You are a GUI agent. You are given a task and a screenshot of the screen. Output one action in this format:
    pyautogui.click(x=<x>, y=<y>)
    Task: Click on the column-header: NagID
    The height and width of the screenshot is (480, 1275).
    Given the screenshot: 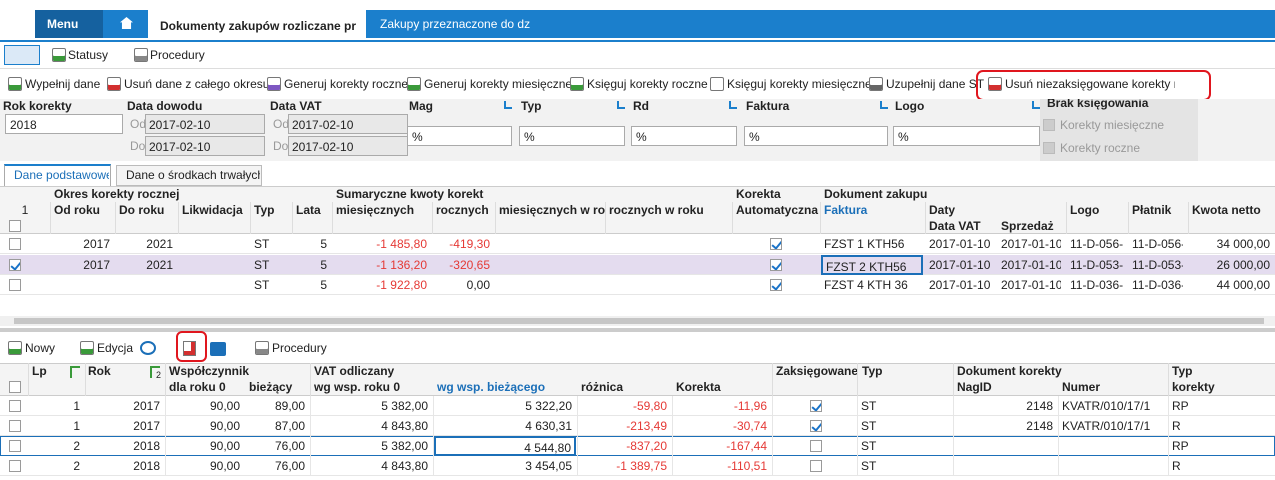 What is the action you would take?
    pyautogui.click(x=974, y=387)
    